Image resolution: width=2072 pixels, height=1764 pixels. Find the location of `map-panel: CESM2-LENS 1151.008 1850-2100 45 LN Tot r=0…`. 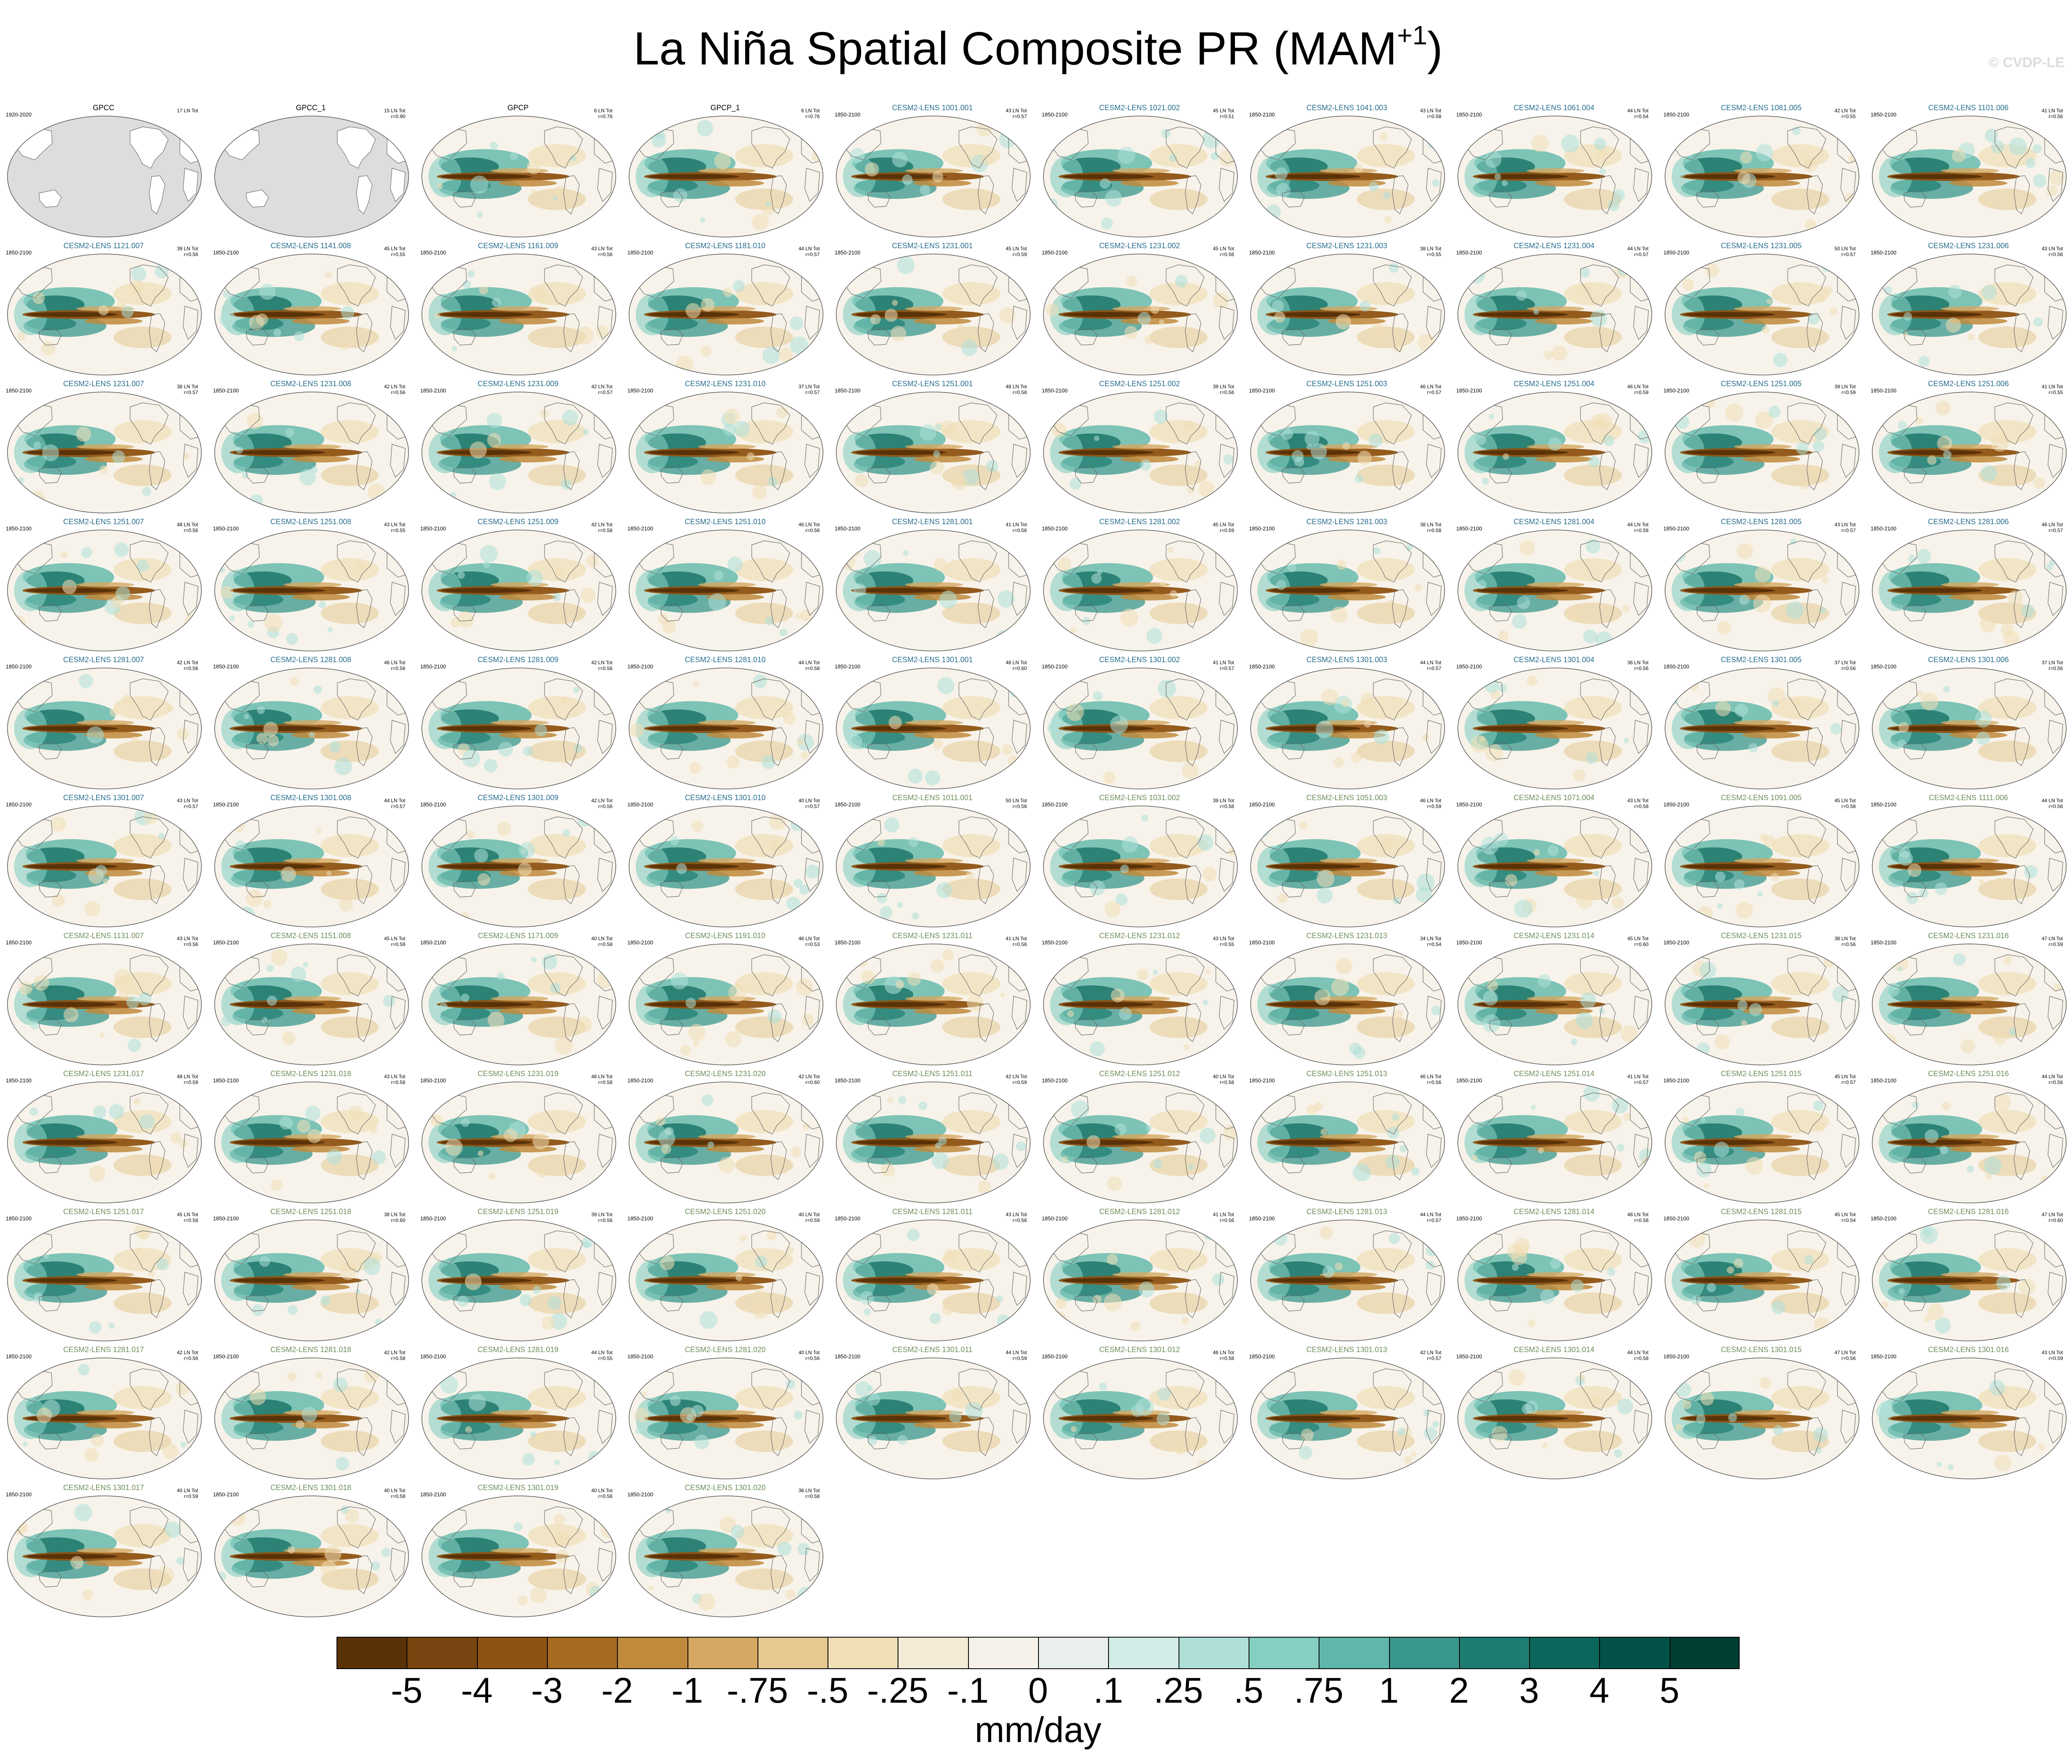

map-panel: CESM2-LENS 1151.008 1850-2100 45 LN Tot r=0… is located at coordinates (310, 1000).